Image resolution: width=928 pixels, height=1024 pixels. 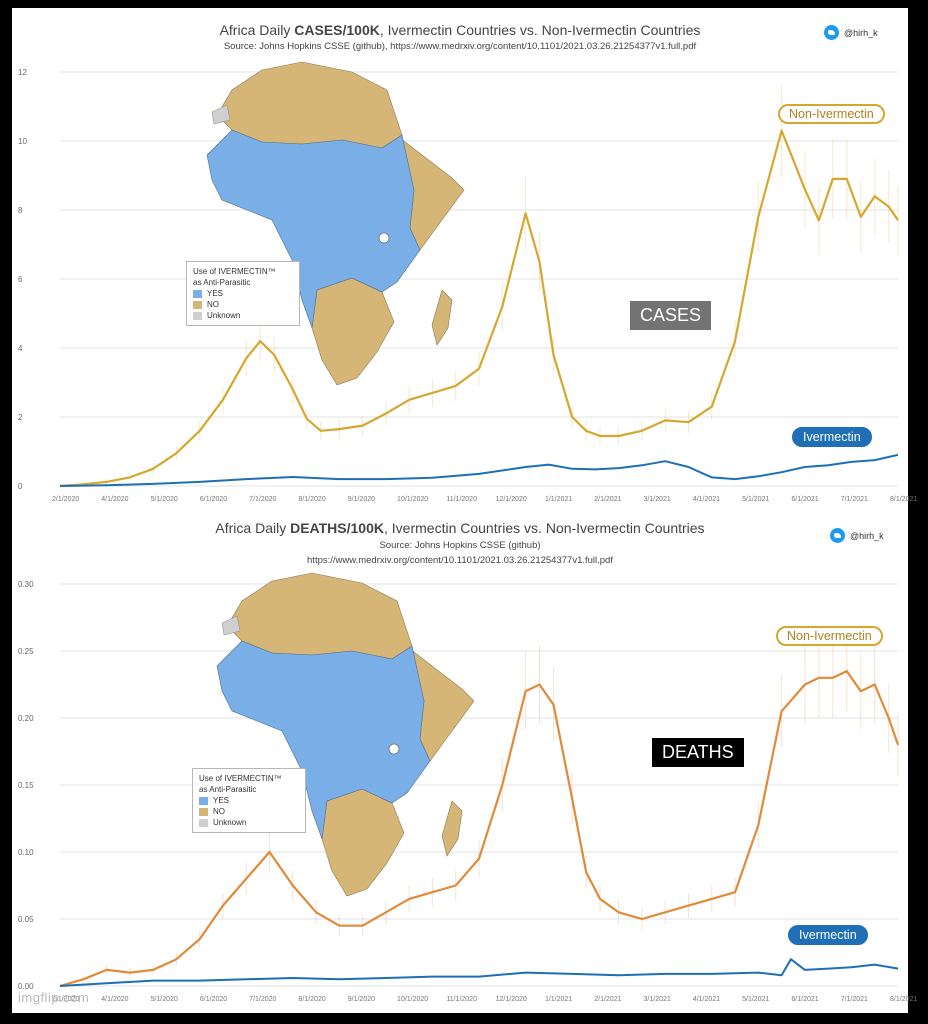 I want to click on cases-tag-ivermectin: Ivermectin, so click(x=832, y=437).